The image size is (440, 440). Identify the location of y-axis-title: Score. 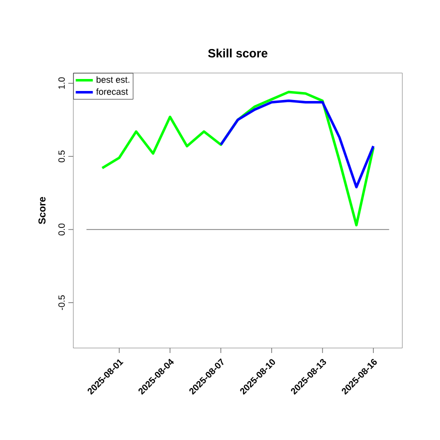
(42, 210).